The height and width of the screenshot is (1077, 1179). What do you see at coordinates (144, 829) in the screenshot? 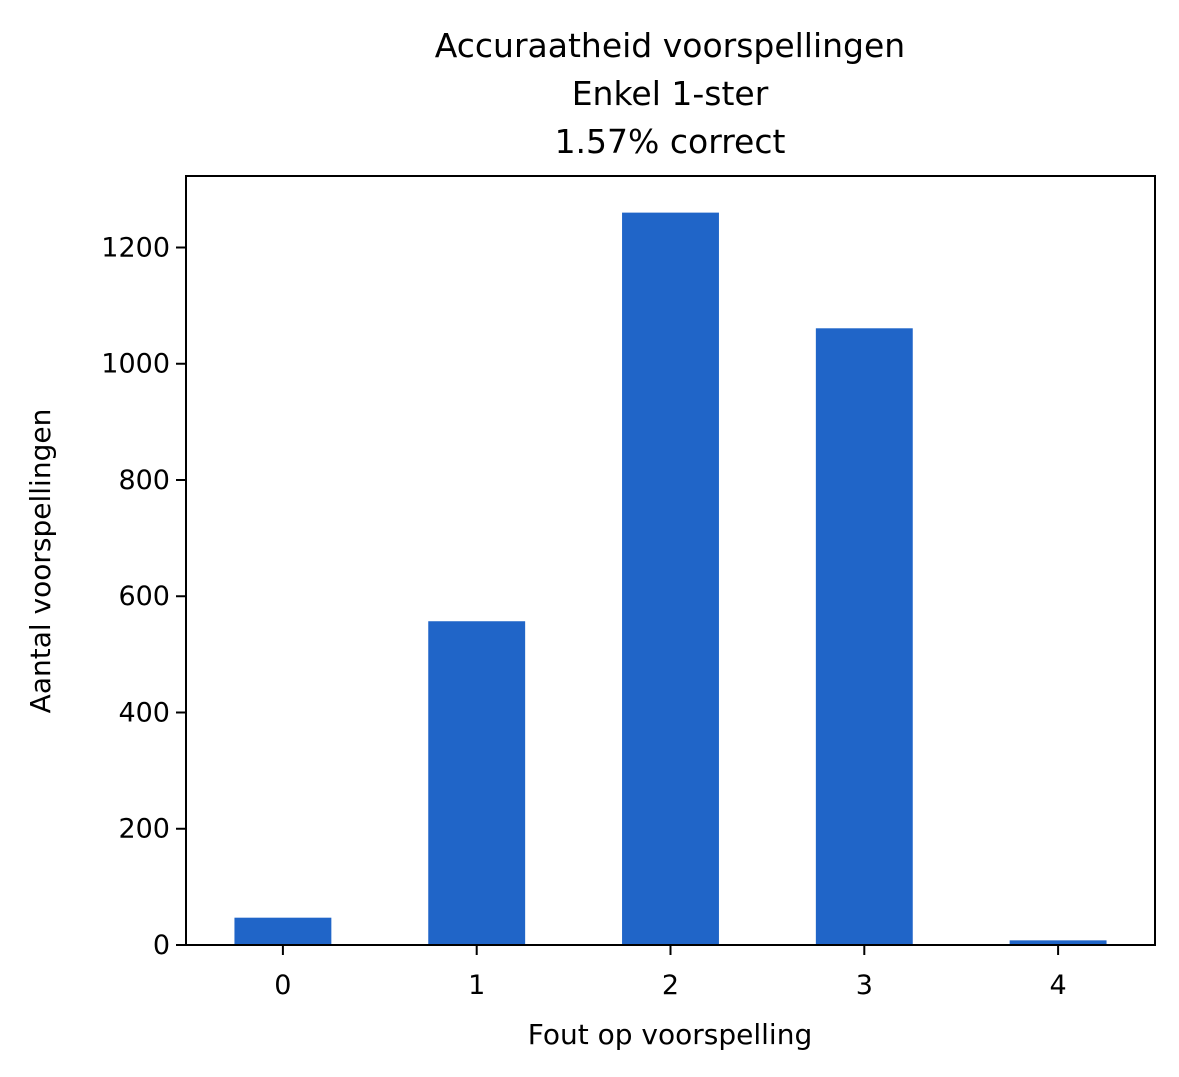
I see `y-tick-label: 200` at bounding box center [144, 829].